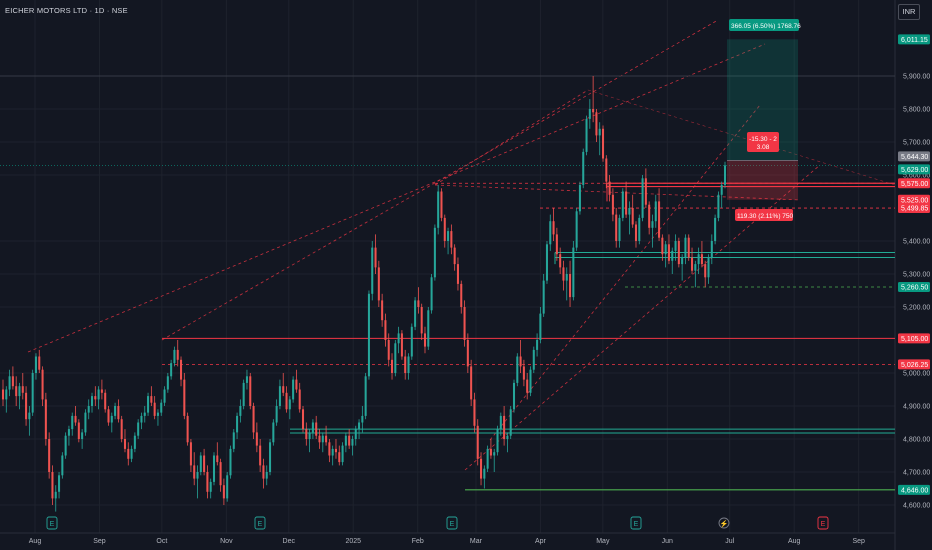  What do you see at coordinates (909, 12) in the screenshot?
I see `currency-button: INR` at bounding box center [909, 12].